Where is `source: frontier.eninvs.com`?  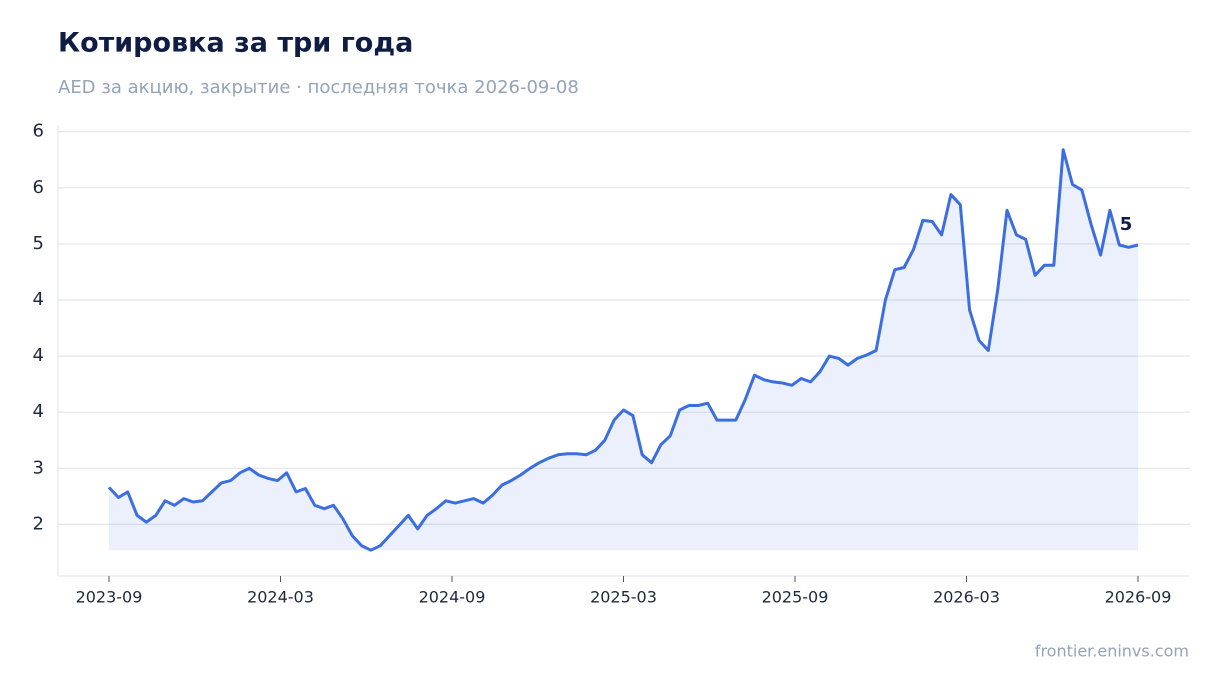
source: frontier.eninvs.com is located at coordinates (1112, 651).